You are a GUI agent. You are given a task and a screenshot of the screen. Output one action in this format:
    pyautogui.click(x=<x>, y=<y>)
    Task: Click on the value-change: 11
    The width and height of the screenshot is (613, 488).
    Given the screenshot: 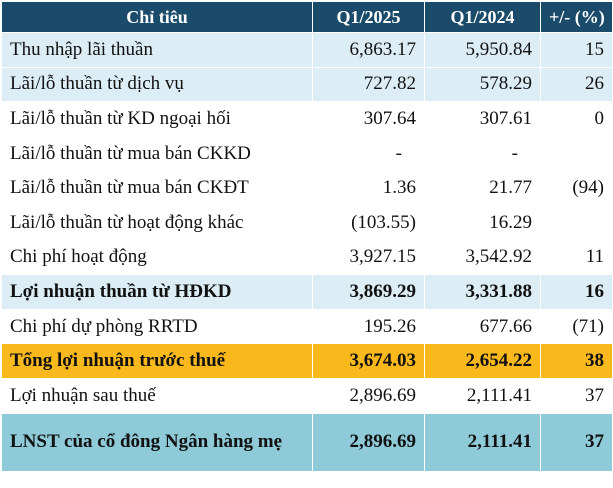 What is the action you would take?
    pyautogui.click(x=576, y=257)
    